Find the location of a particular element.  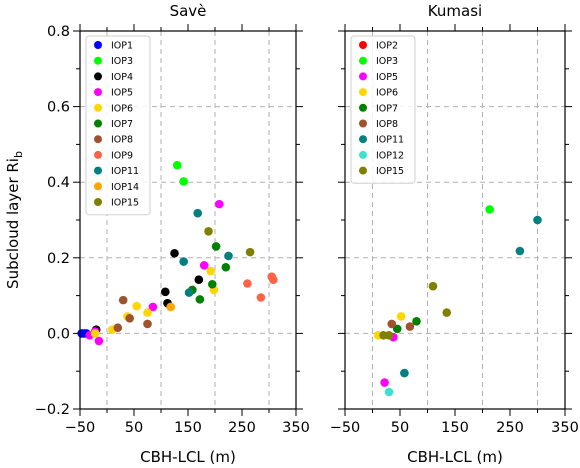

legend-marker-iop9 is located at coordinates (98, 154).